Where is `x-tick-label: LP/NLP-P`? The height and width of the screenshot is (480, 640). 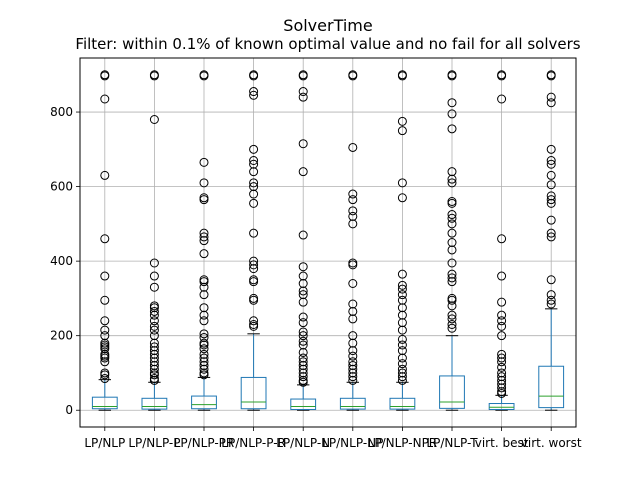 x-tick-label: LP/NLP-P is located at coordinates (154, 443).